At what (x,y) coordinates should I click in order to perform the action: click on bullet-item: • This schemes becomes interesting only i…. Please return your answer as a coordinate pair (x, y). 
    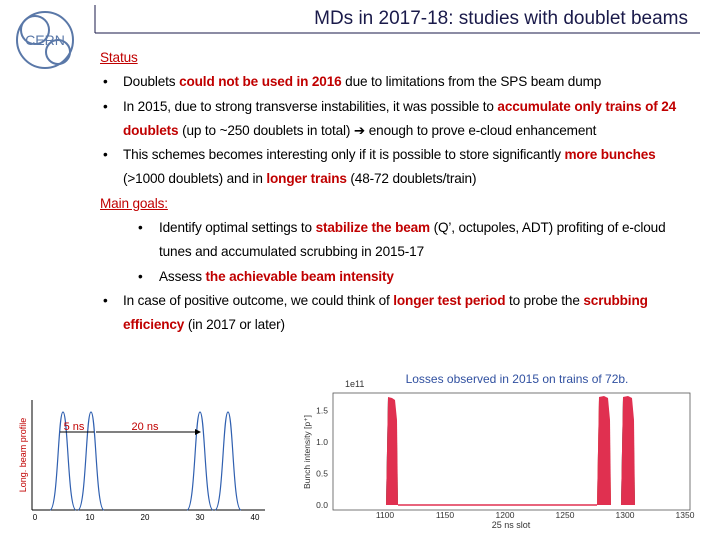
    Looking at the image, I should click on (396, 167).